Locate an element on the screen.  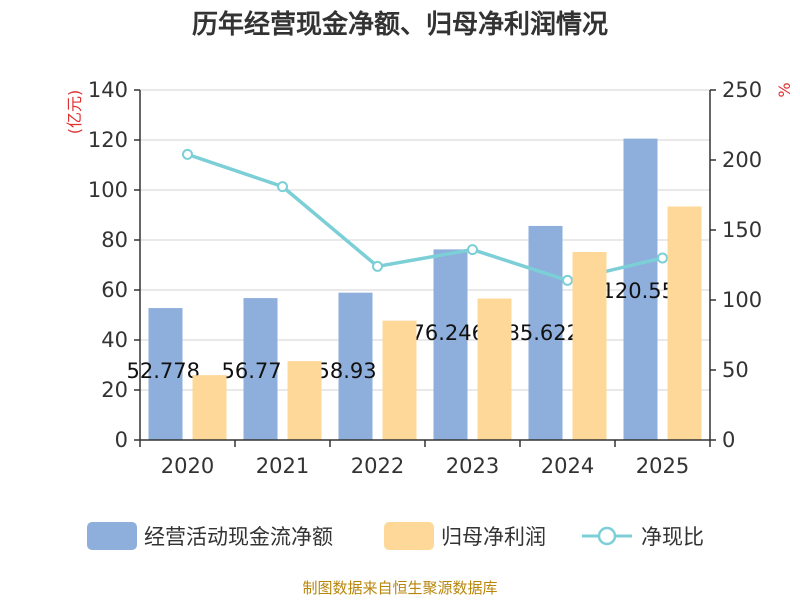
left-axis-tick-label: 140 is located at coordinates (108, 90).